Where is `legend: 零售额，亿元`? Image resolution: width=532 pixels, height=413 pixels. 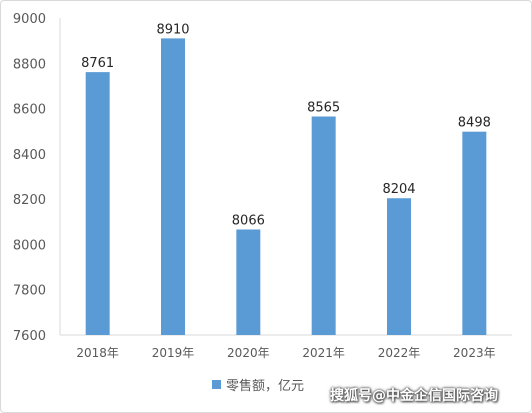 legend: 零售额，亿元 is located at coordinates (258, 386).